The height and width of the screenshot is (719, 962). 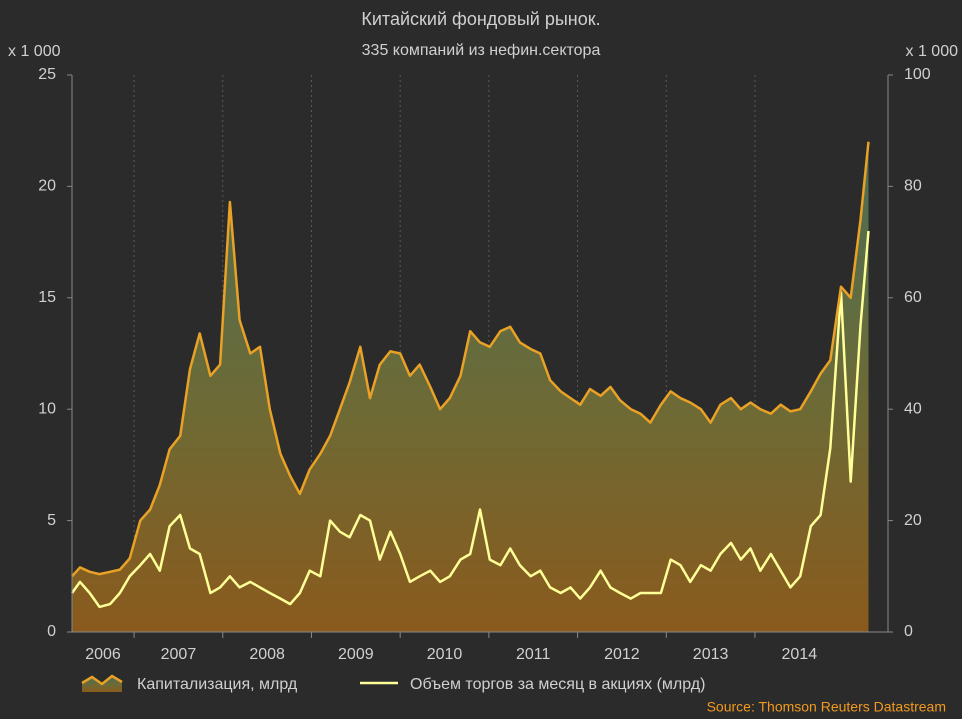 What do you see at coordinates (913, 408) in the screenshot?
I see `y2-tick-label: 40` at bounding box center [913, 408].